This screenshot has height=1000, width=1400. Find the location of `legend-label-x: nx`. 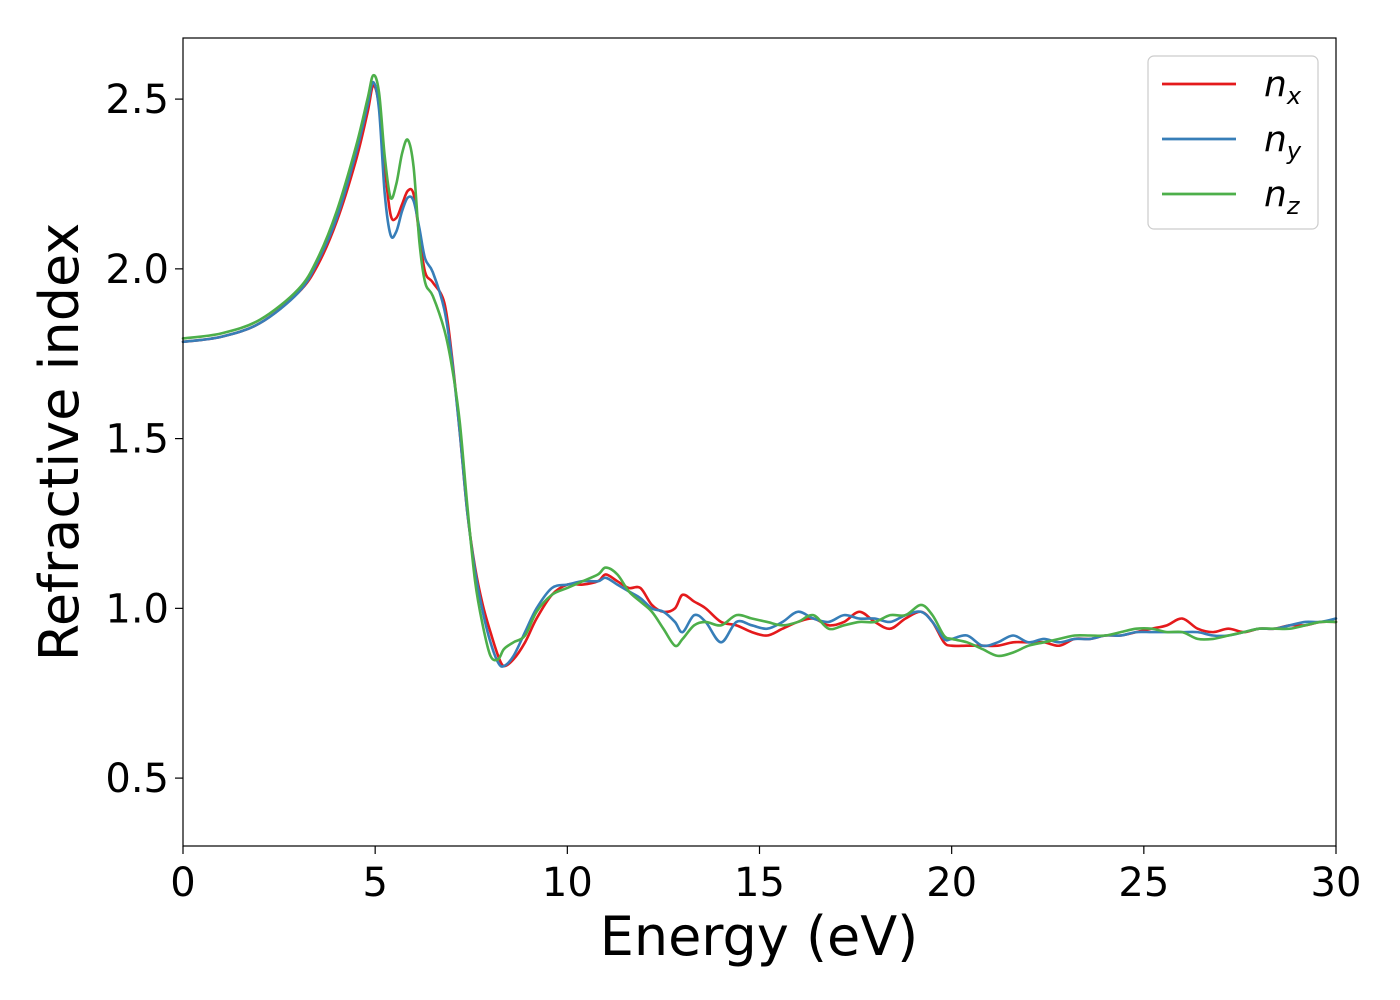

legend-label-x: nx is located at coordinates (1283, 87).